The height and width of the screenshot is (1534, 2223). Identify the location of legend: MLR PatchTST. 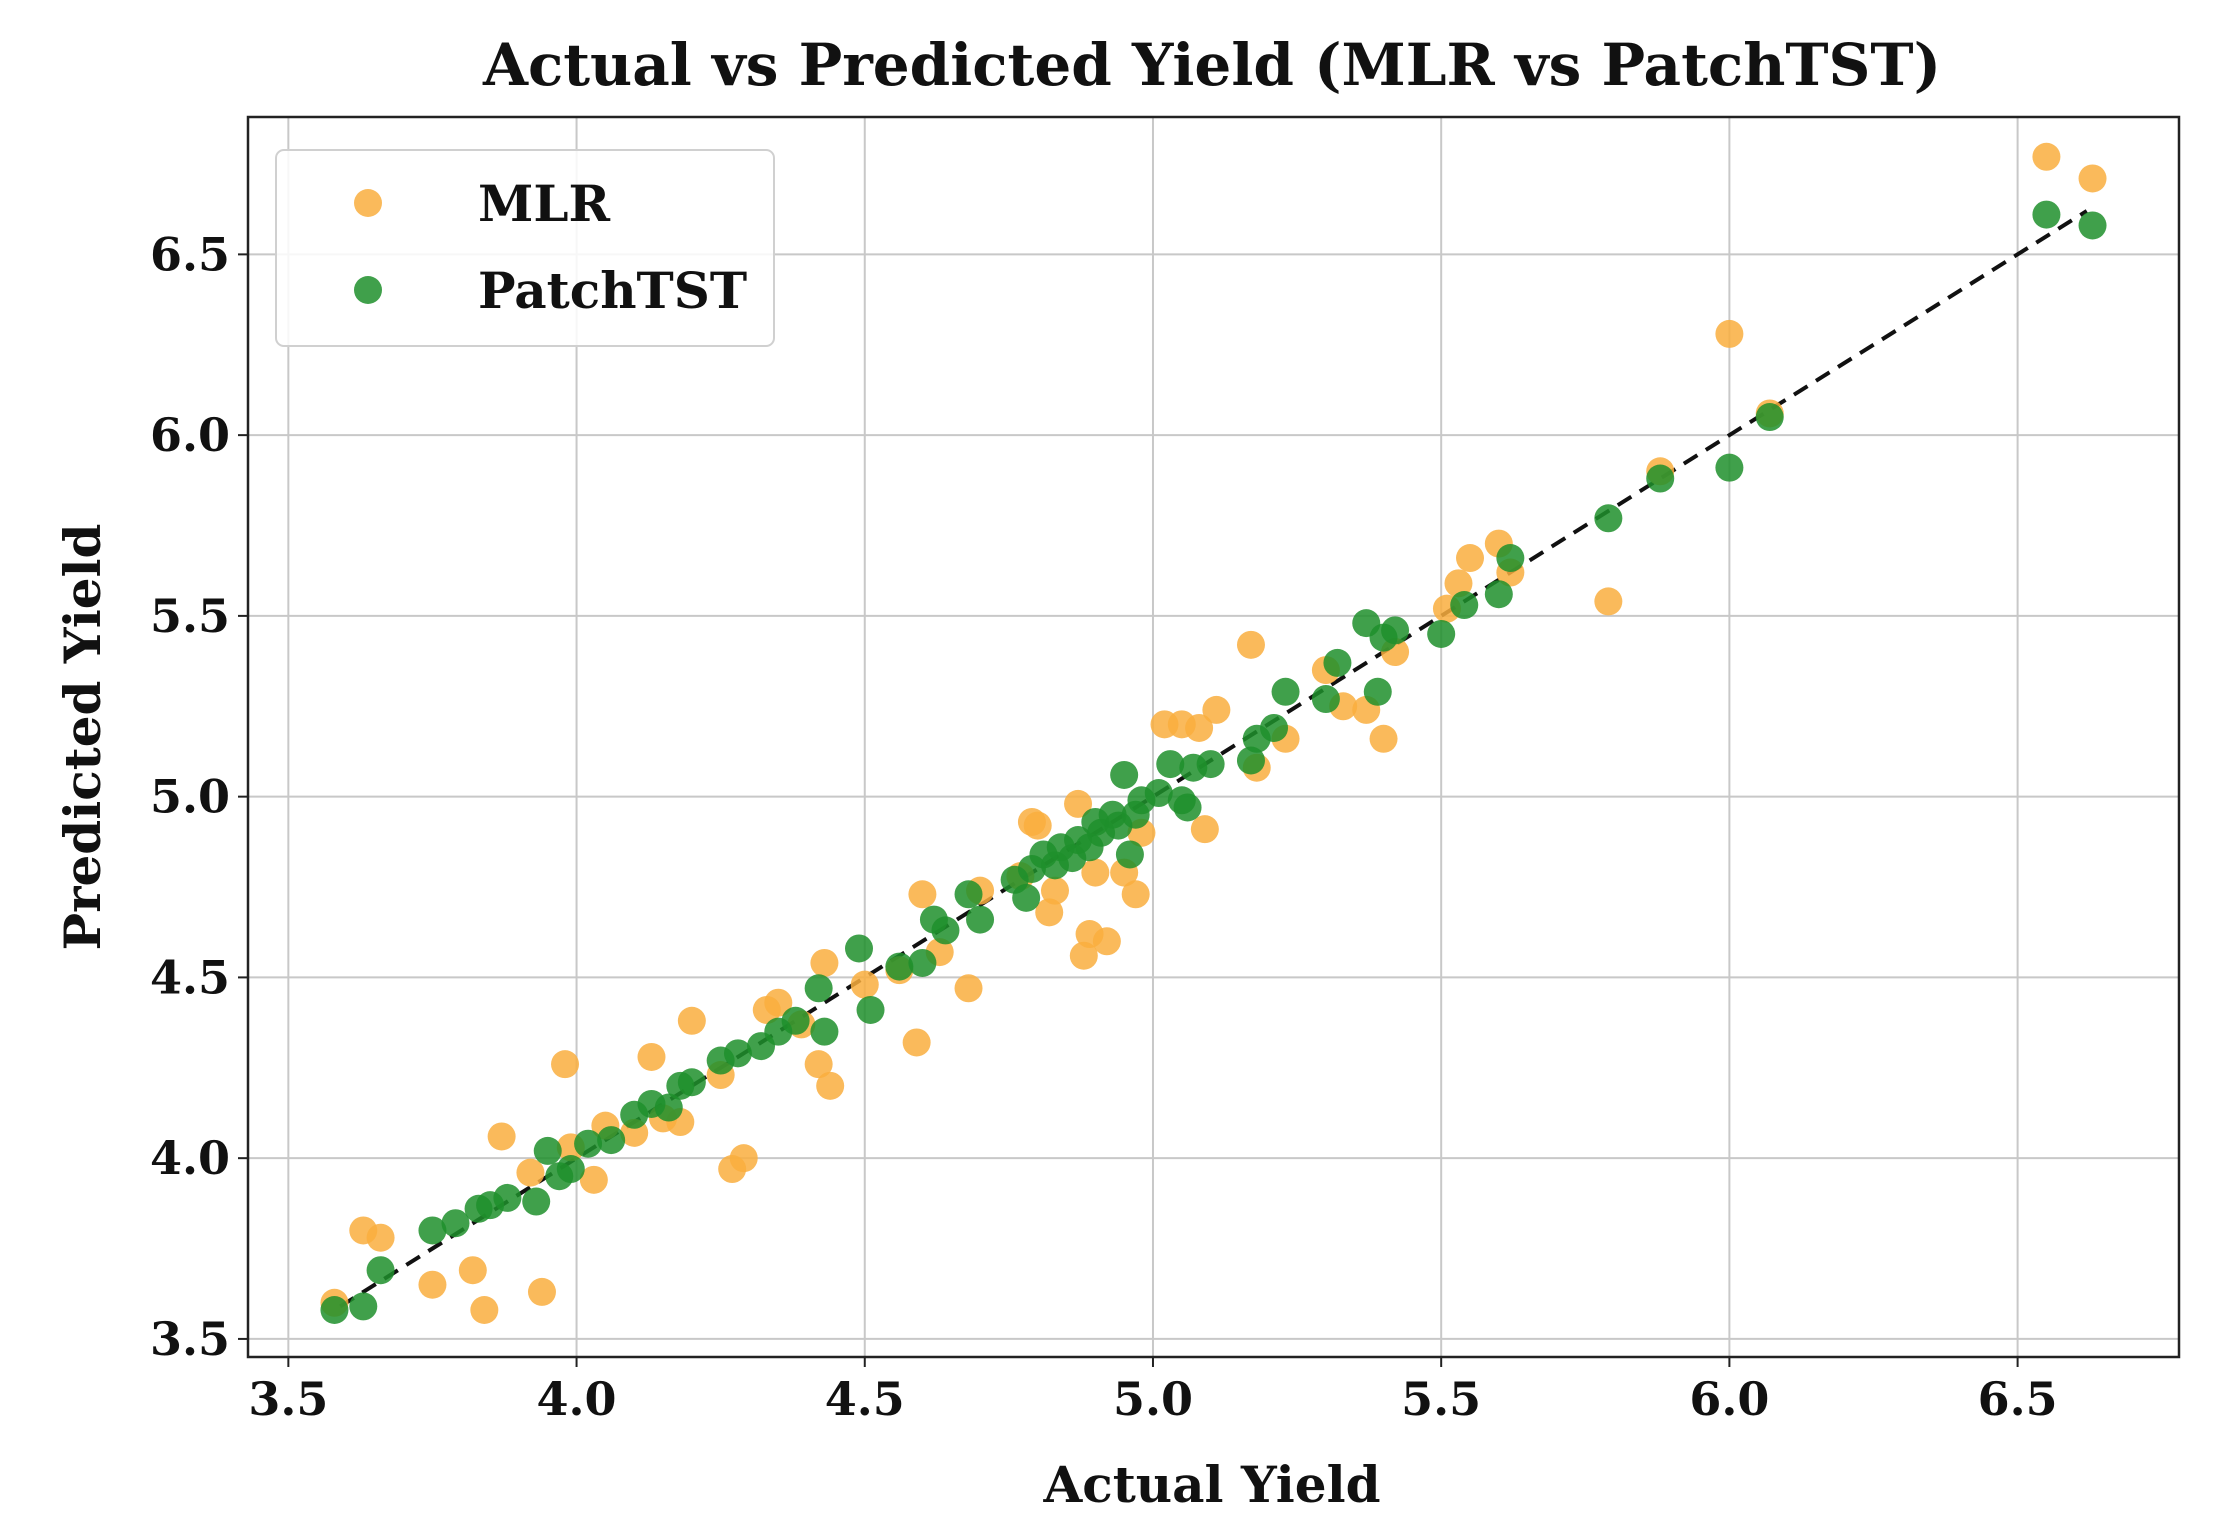
(525, 248).